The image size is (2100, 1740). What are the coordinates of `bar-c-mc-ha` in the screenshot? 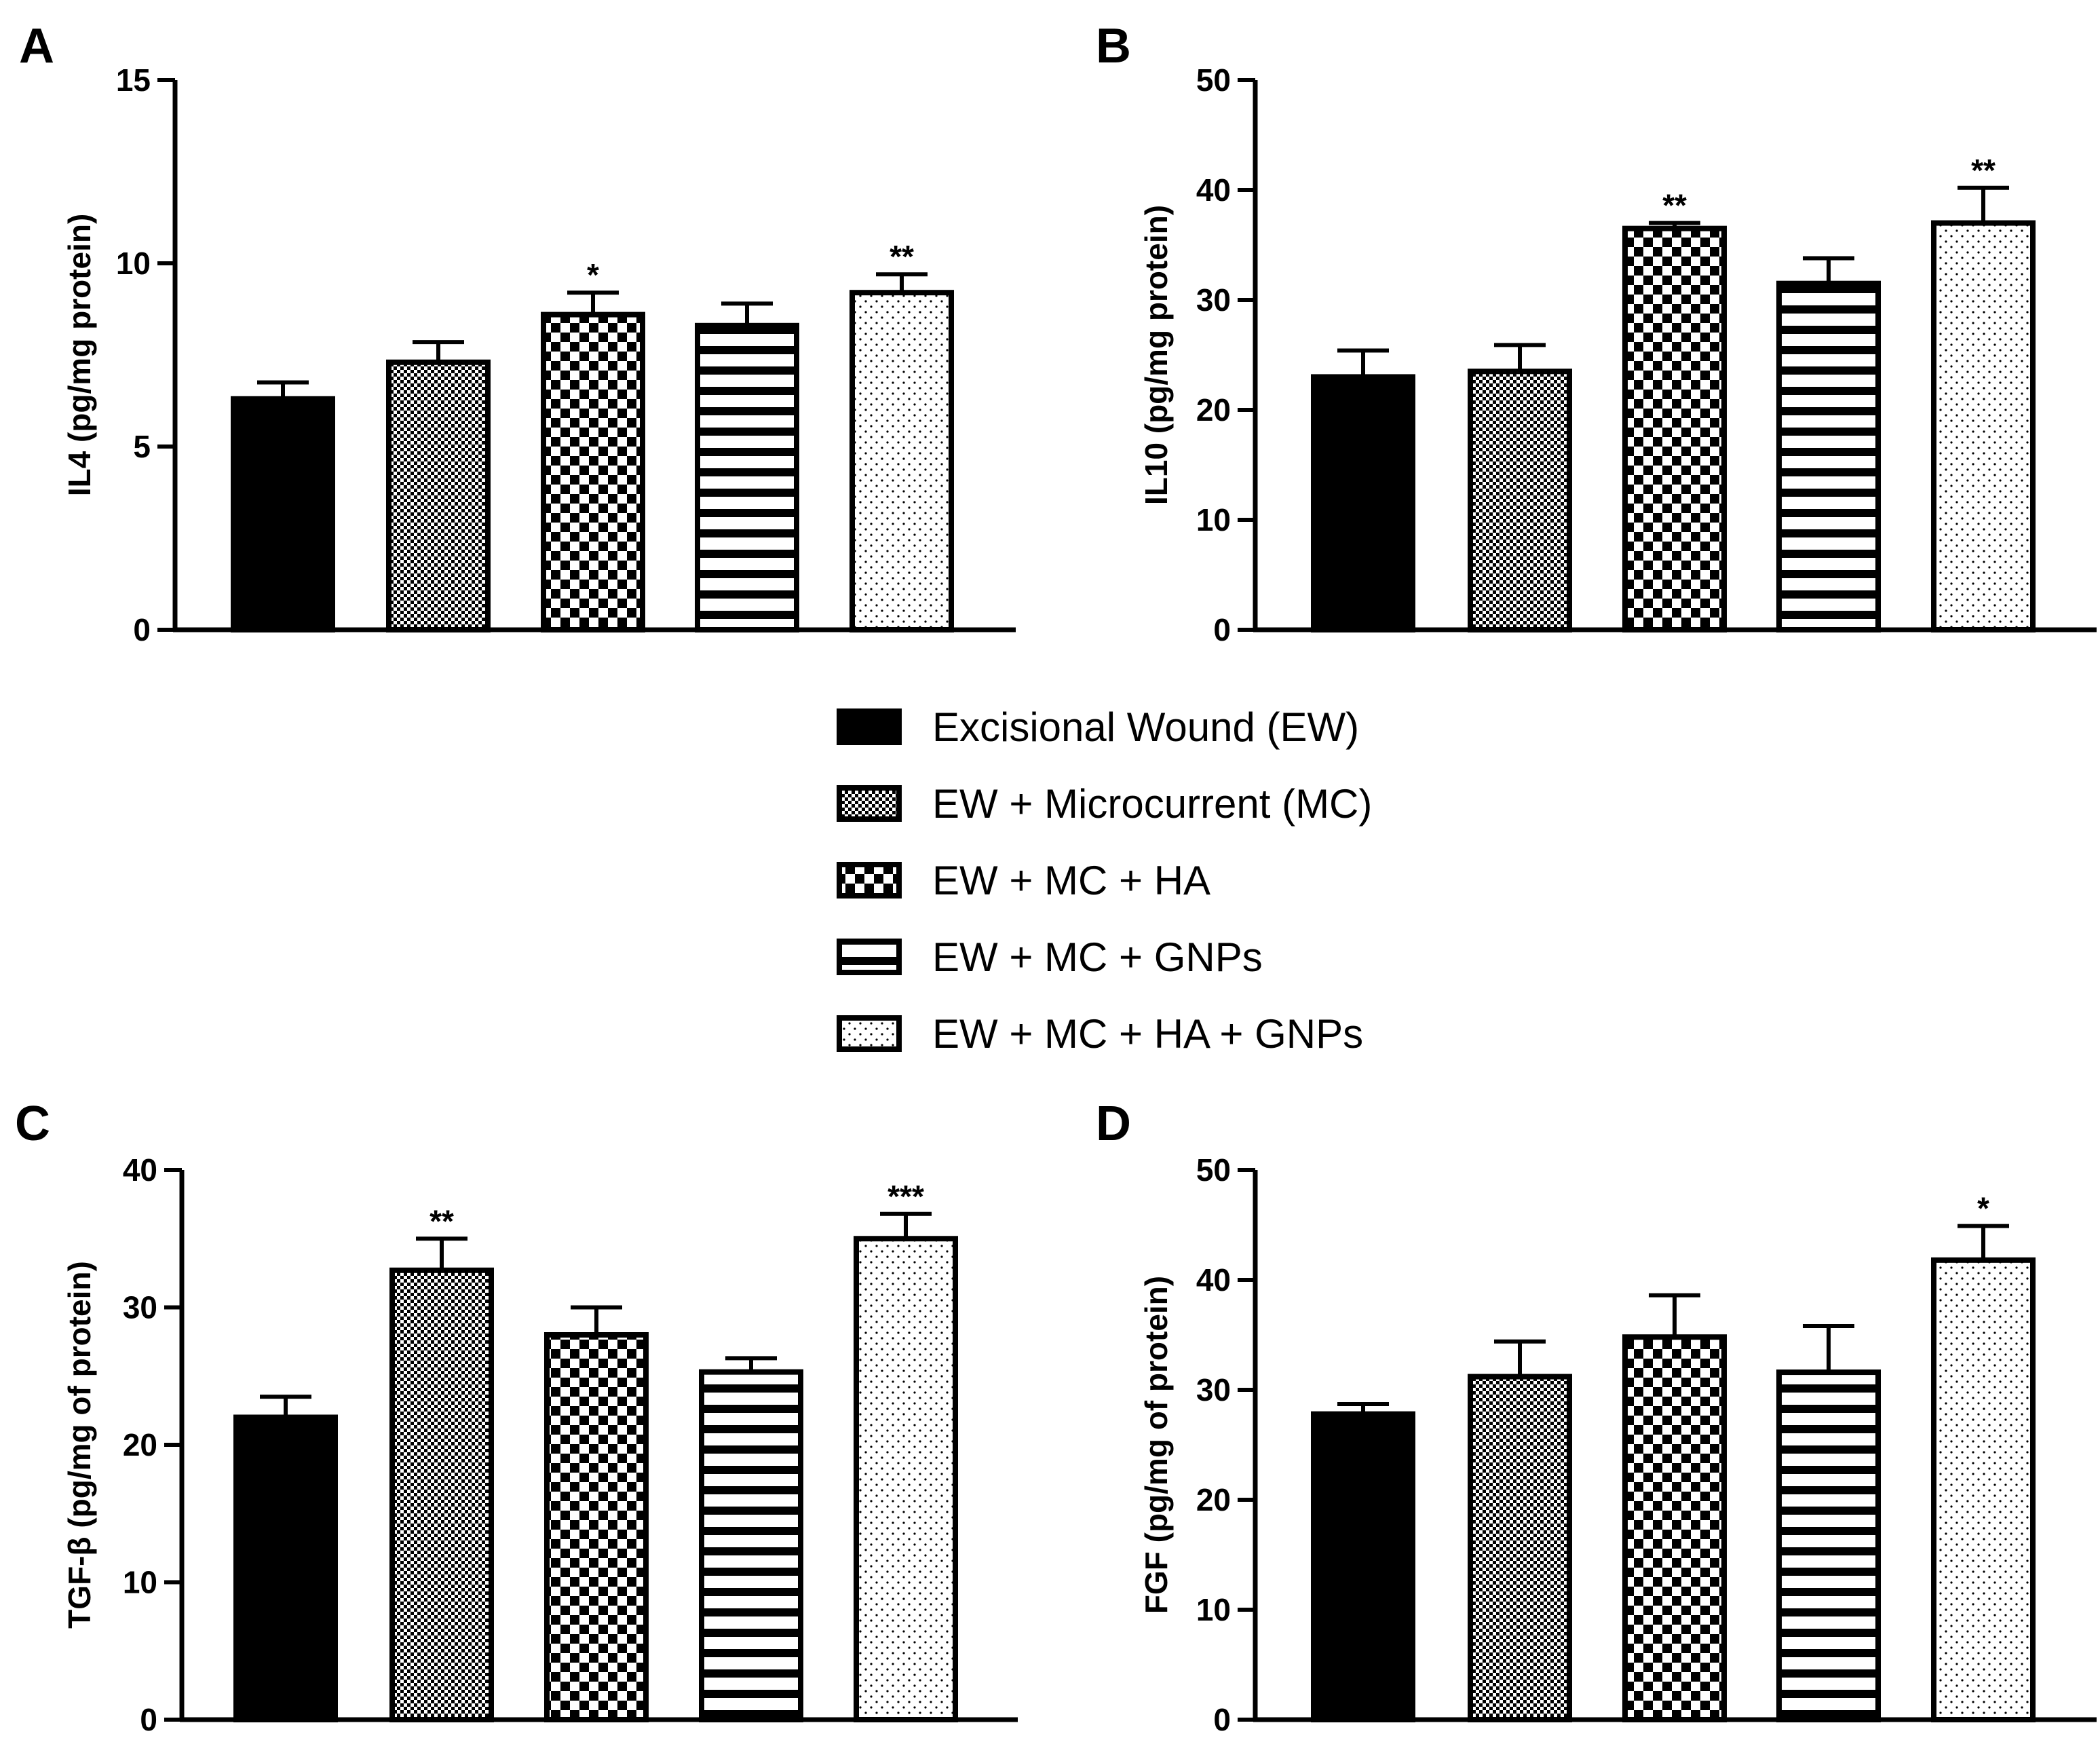 It's located at (596, 1527).